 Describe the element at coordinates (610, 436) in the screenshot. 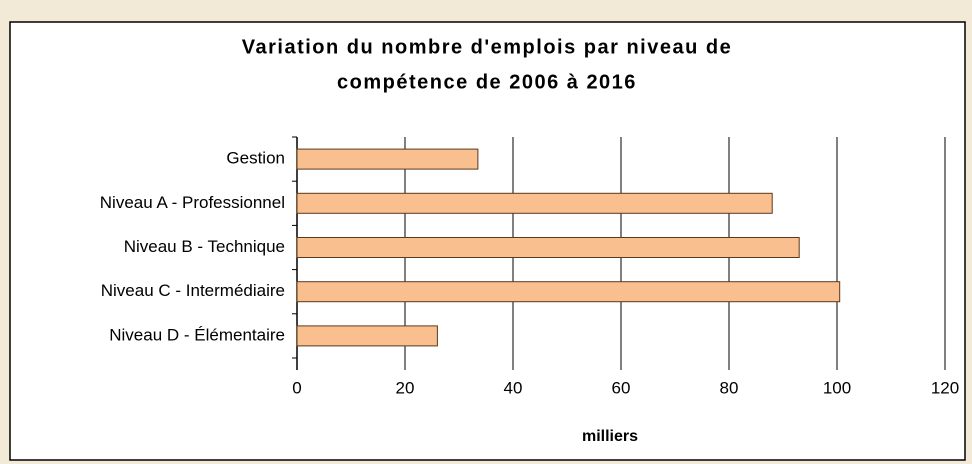

I see `x-axis-label: milliers` at that location.